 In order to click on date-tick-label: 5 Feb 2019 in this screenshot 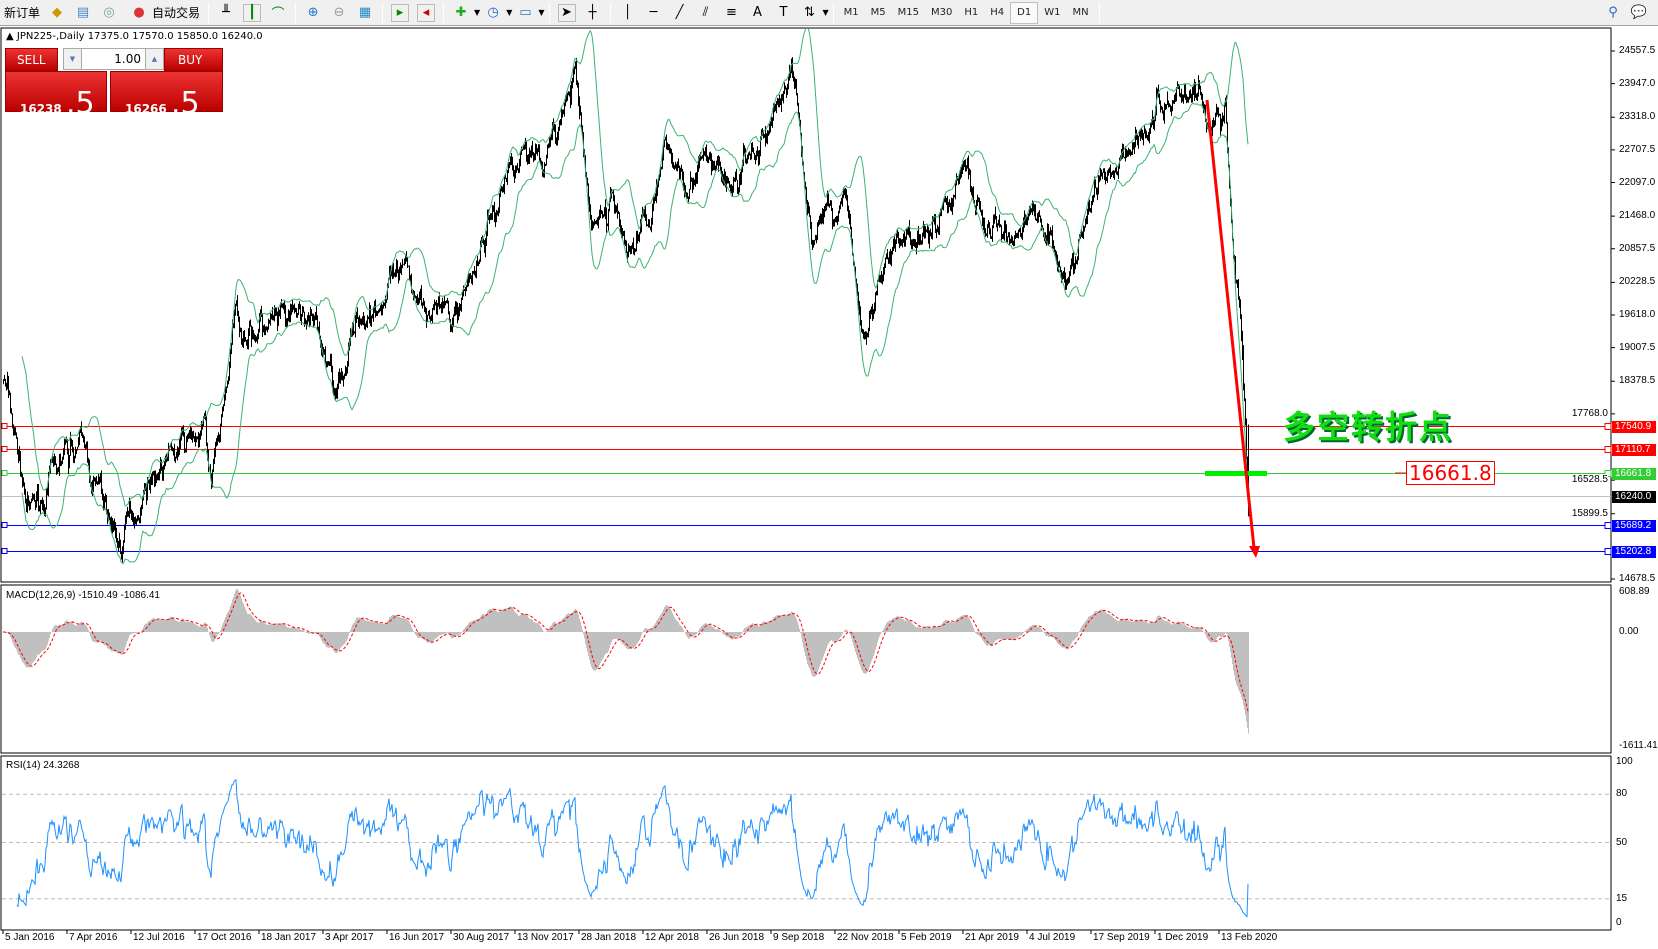, I will do `click(926, 937)`.